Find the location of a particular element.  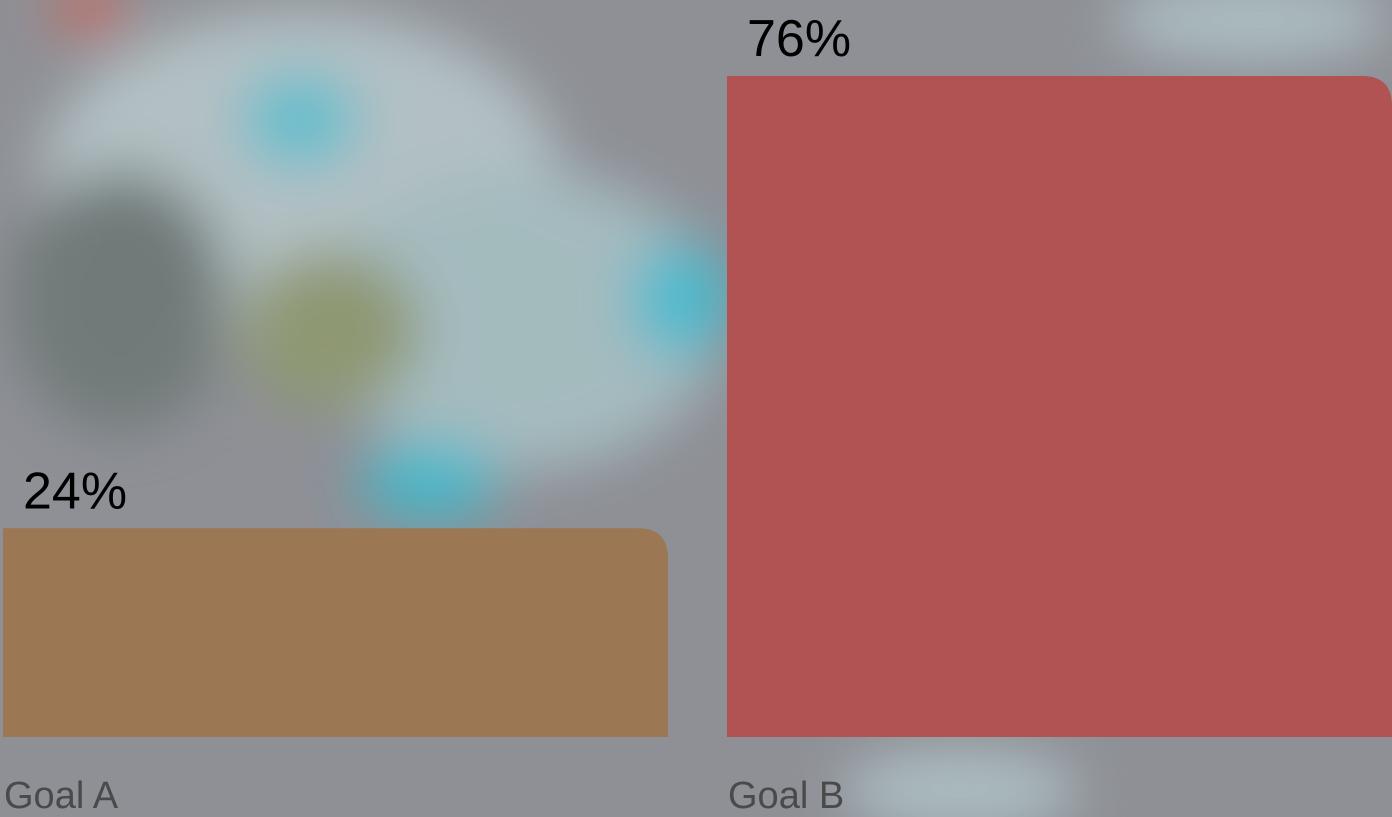

category-label: Goal A is located at coordinates (61, 796).